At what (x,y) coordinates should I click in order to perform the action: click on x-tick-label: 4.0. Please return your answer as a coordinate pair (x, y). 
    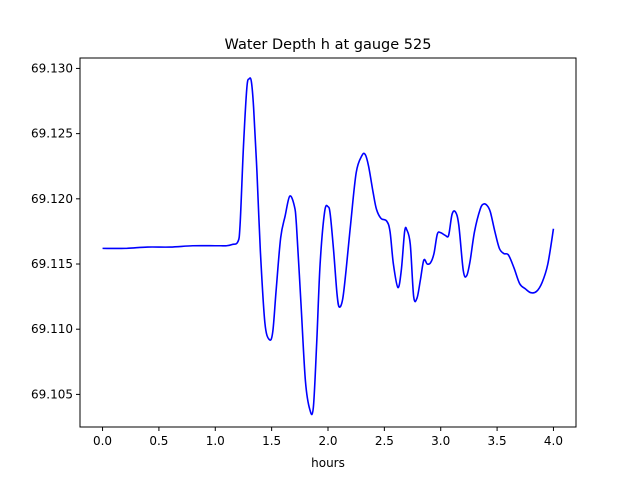
    Looking at the image, I should click on (553, 441).